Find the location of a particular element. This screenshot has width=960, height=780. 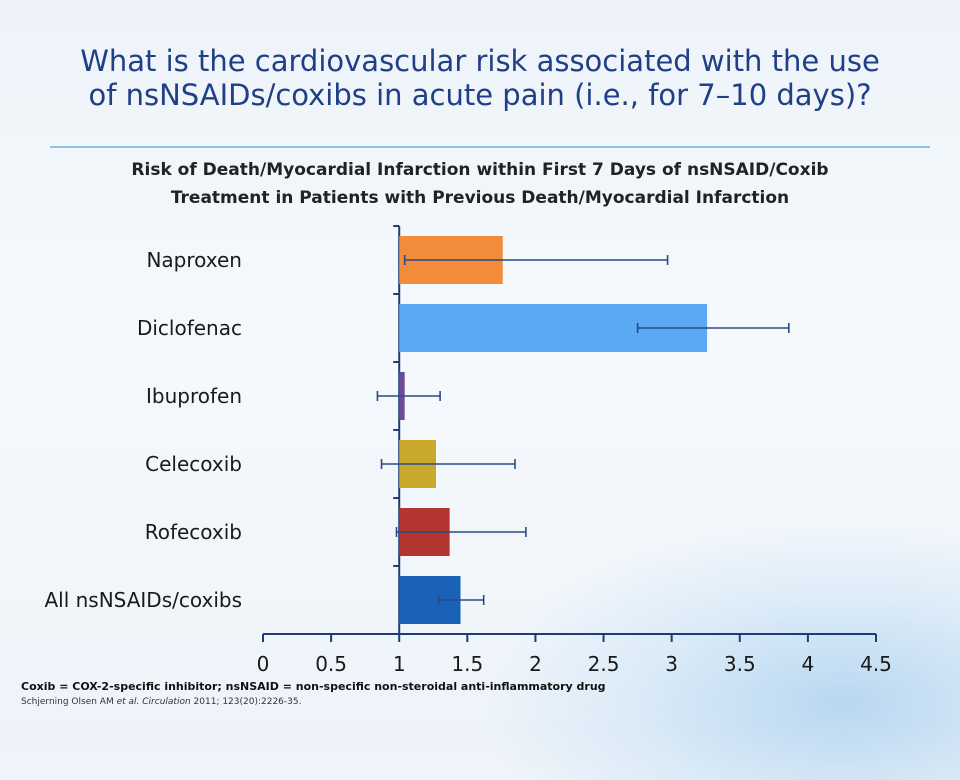

title-divider is located at coordinates (490, 147).